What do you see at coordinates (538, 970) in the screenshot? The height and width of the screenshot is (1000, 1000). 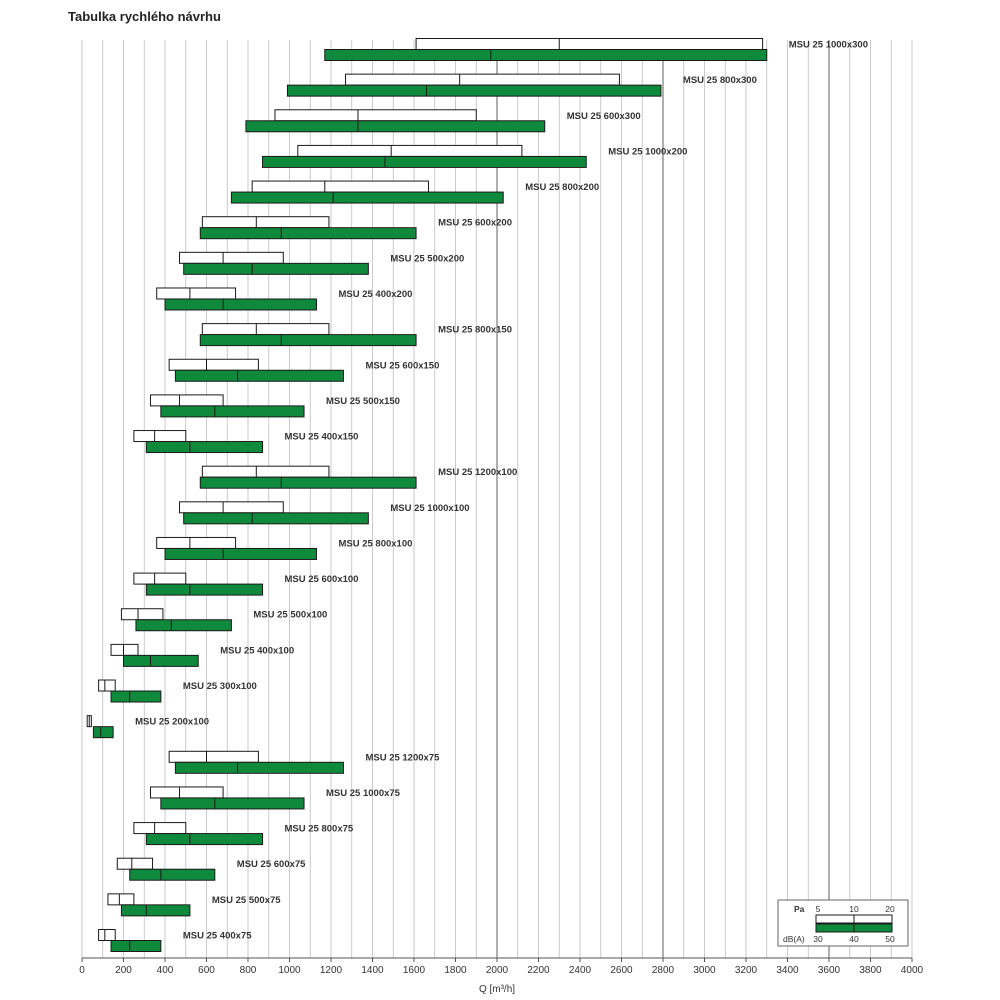 I see `x-tick-label: 2200` at bounding box center [538, 970].